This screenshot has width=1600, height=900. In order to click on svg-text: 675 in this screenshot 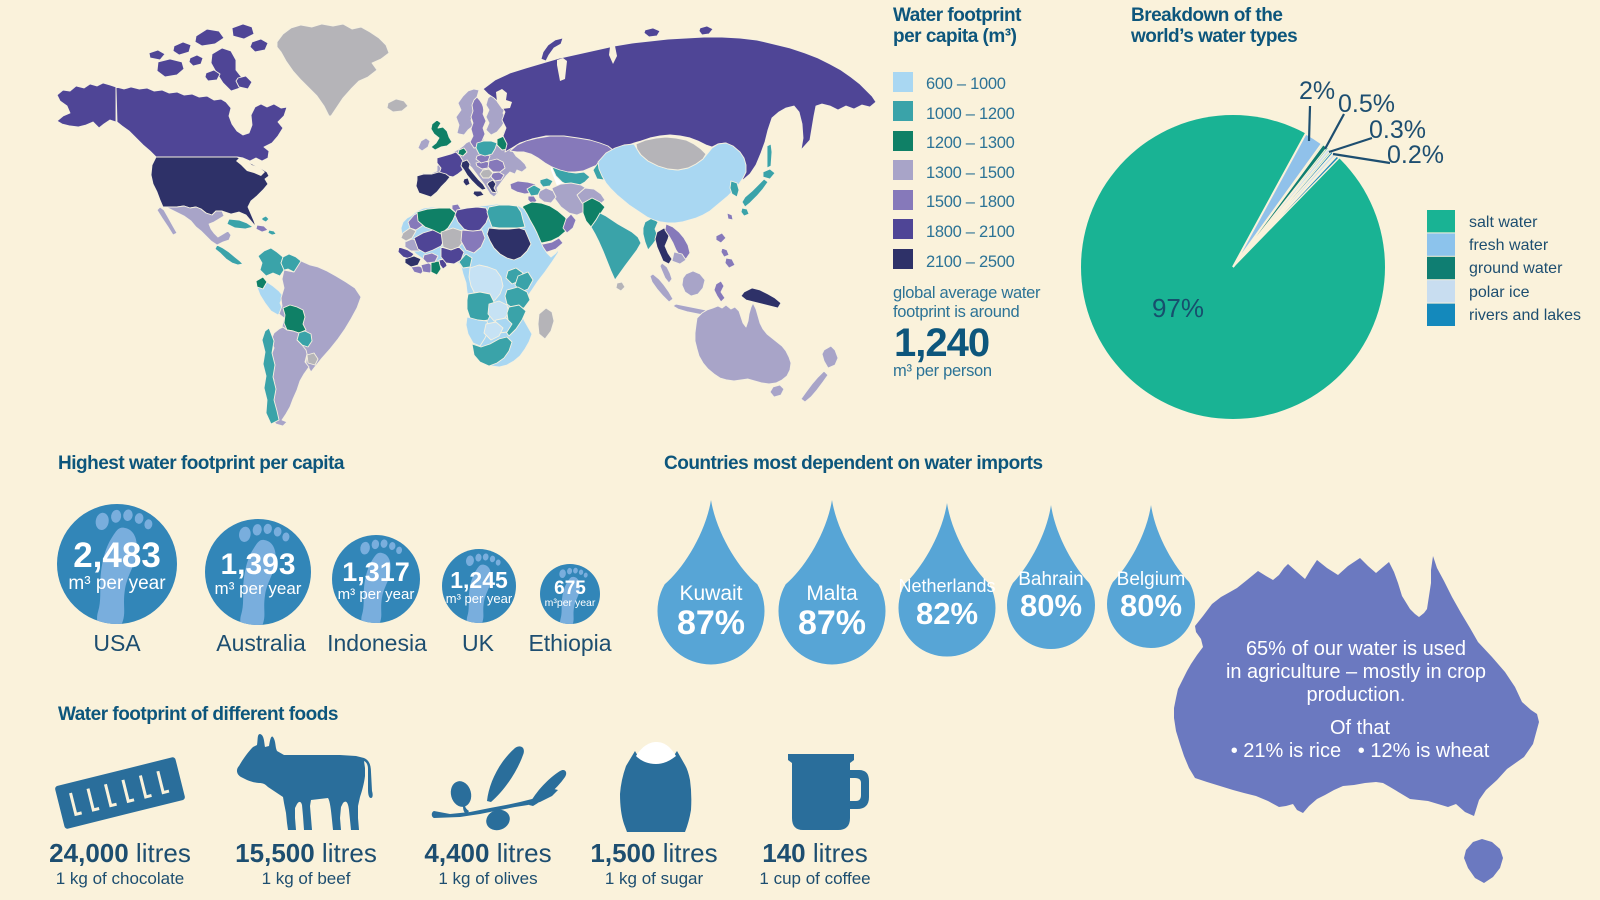, I will do `click(570, 588)`.